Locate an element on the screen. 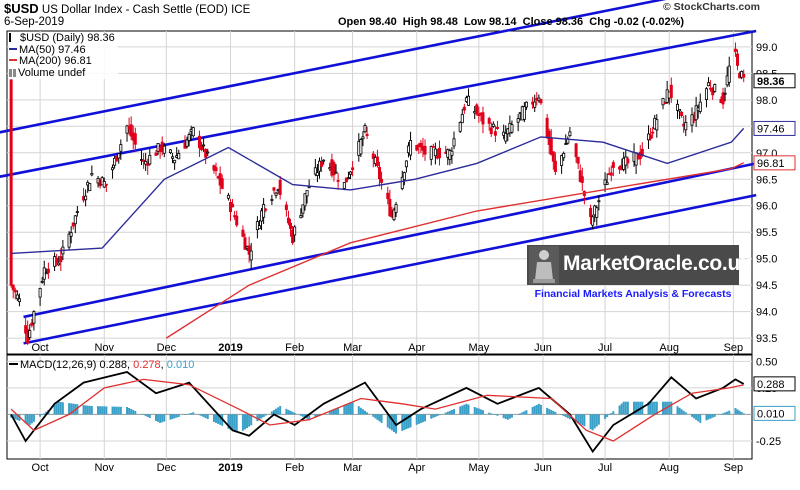 The height and width of the screenshot is (490, 800). hist-last-badge: 0.010 is located at coordinates (774, 413).